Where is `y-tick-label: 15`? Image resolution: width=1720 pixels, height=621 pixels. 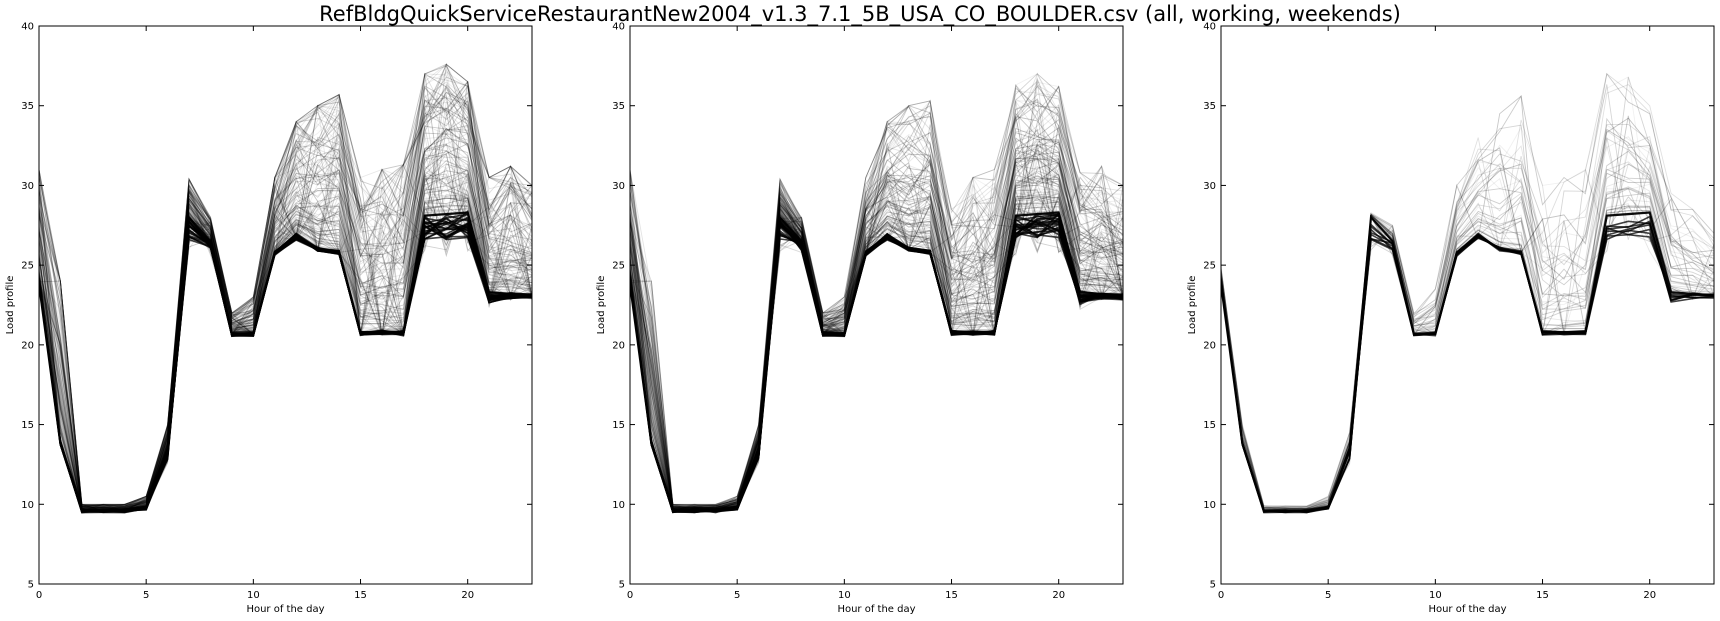
y-tick-label: 15 is located at coordinates (1209, 425).